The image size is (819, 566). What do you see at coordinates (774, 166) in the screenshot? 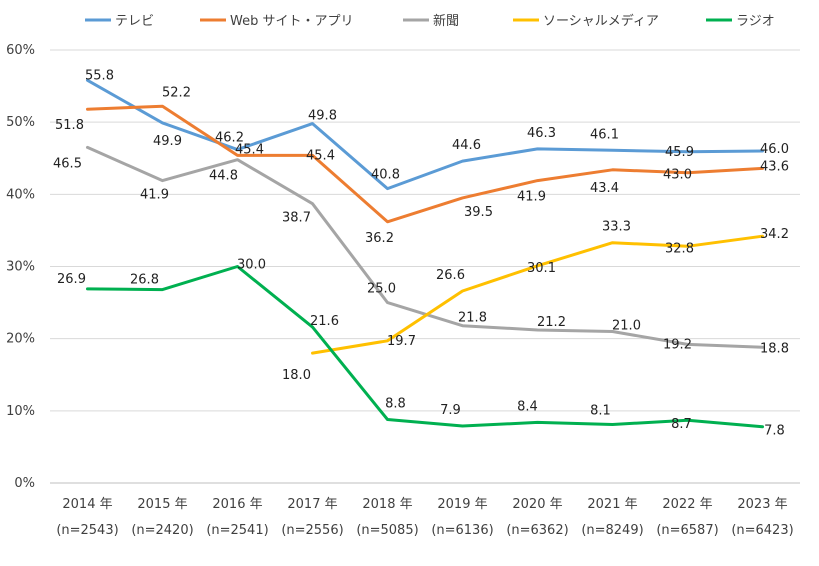
I see `data-label: 43.6` at bounding box center [774, 166].